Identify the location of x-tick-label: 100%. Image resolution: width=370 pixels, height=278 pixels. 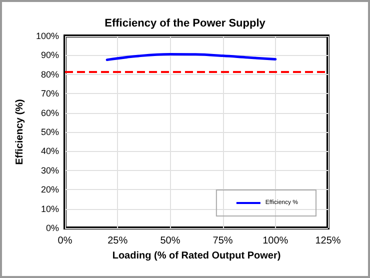
(275, 241).